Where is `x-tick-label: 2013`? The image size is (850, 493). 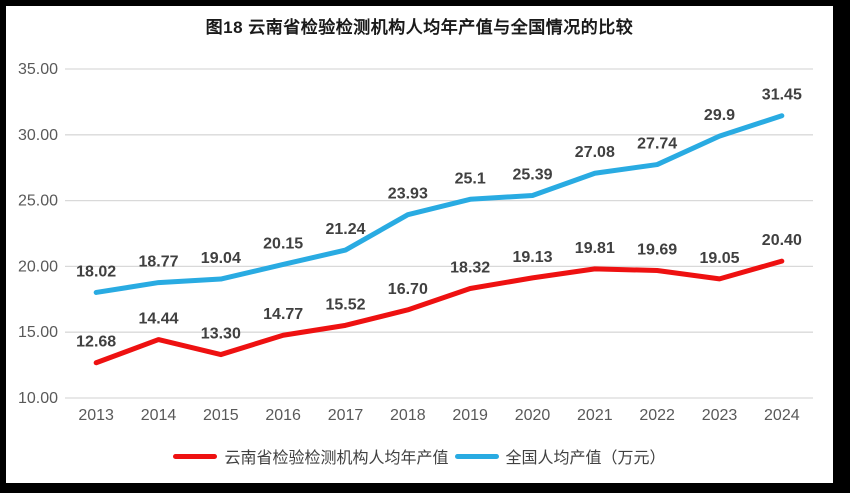
x-tick-label: 2013 is located at coordinates (96, 415).